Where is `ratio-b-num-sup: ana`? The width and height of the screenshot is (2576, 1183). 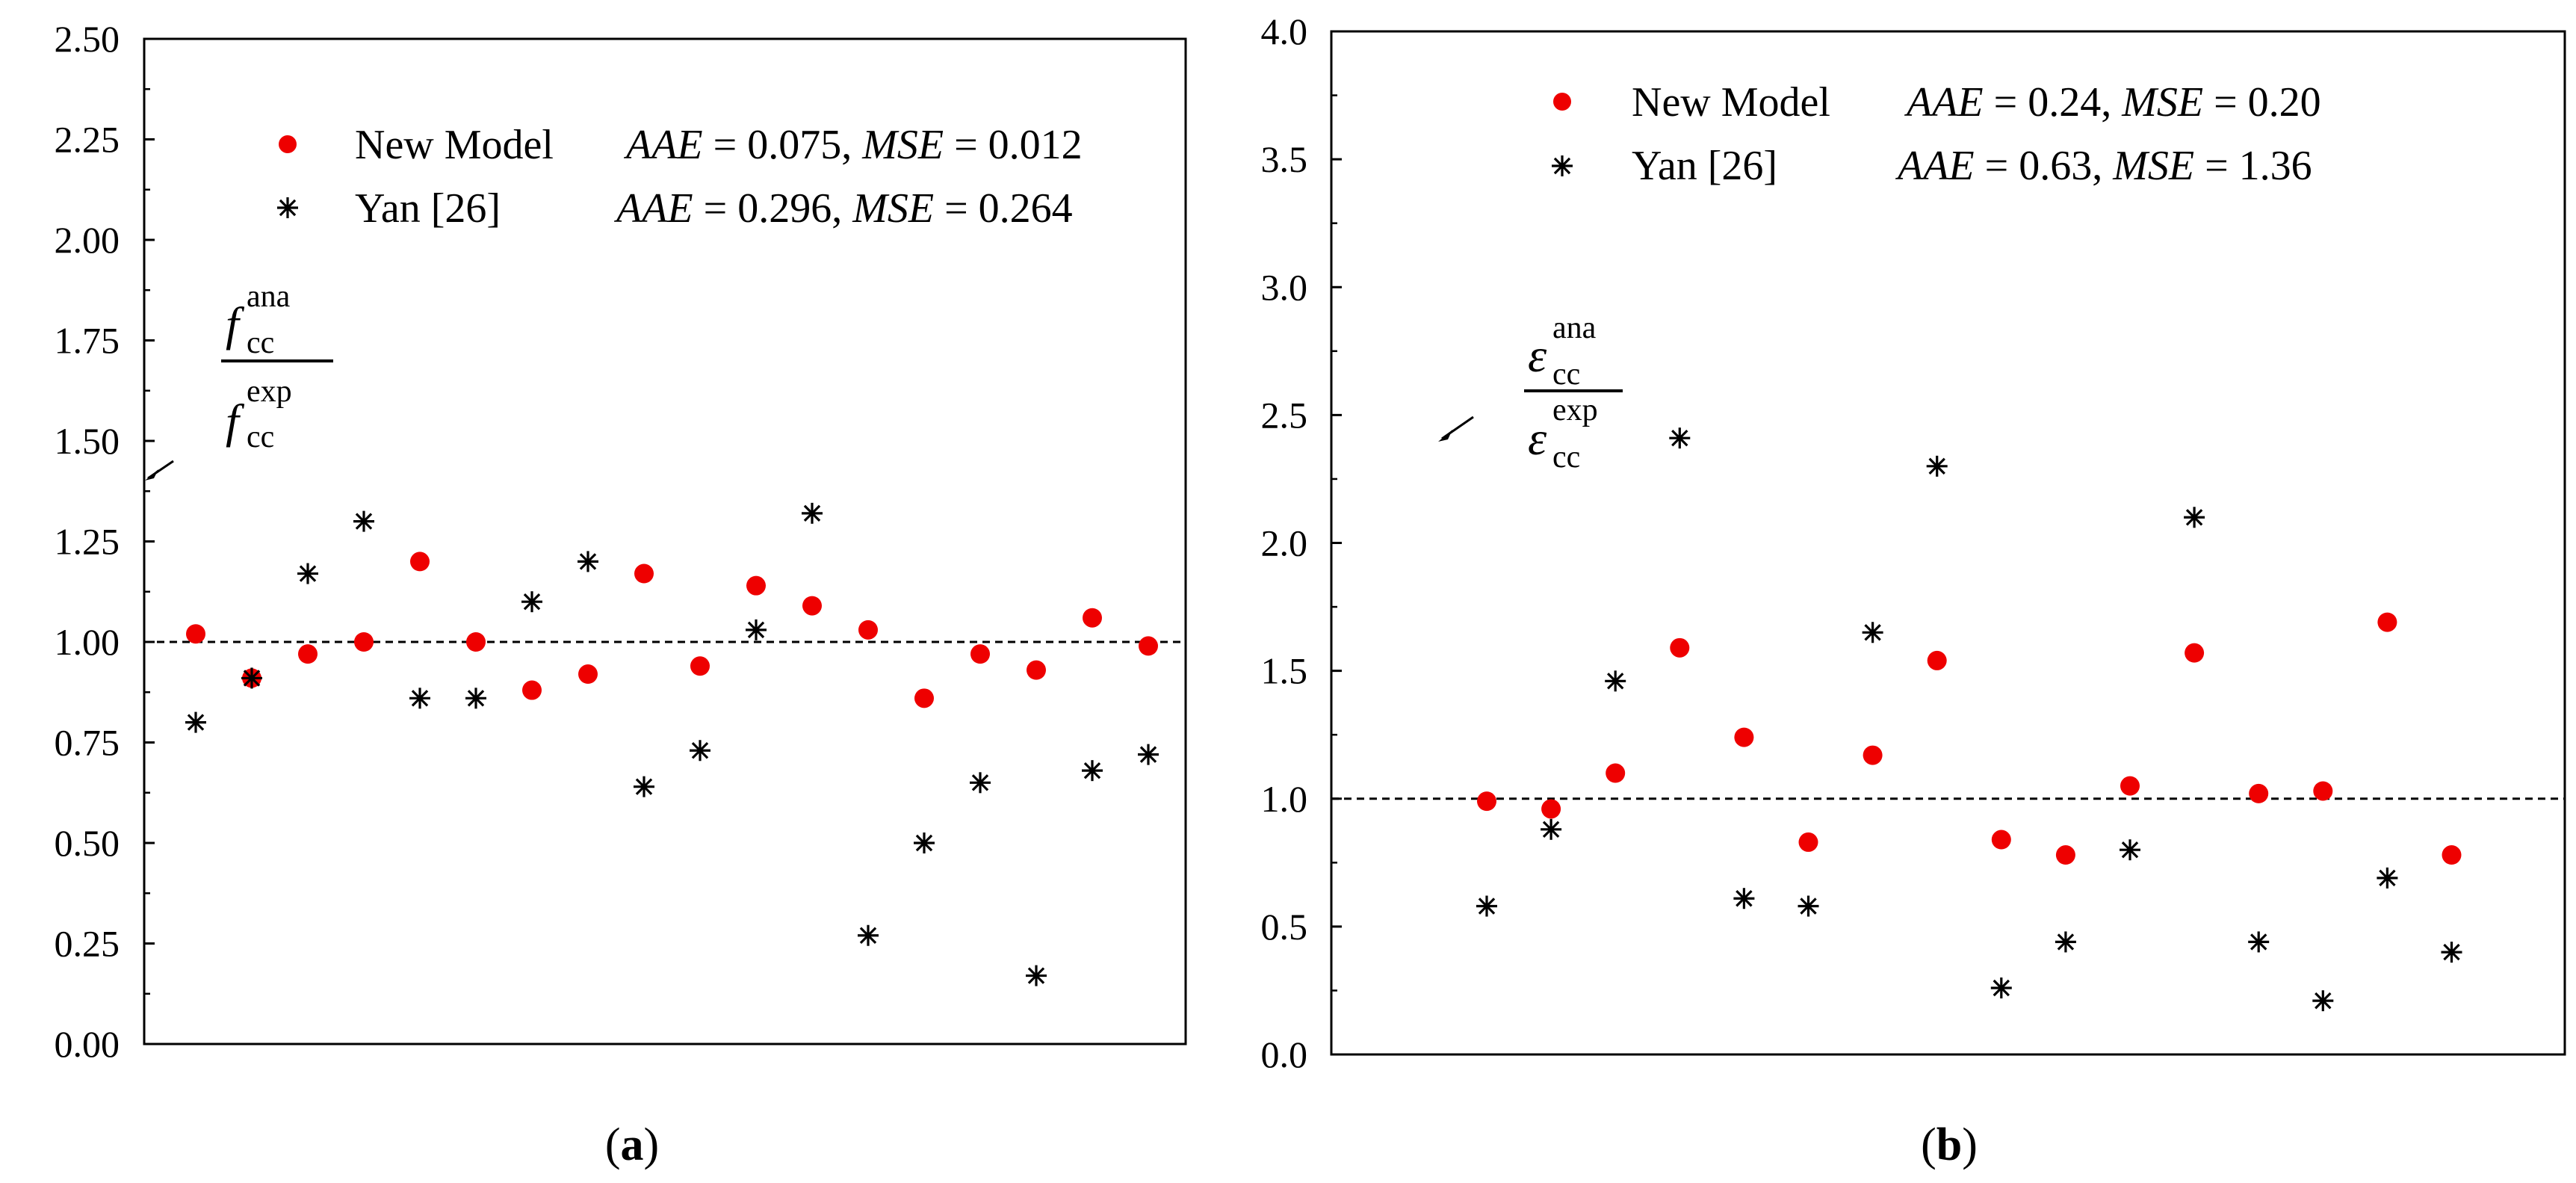
ratio-b-num-sup: ana is located at coordinates (1574, 328).